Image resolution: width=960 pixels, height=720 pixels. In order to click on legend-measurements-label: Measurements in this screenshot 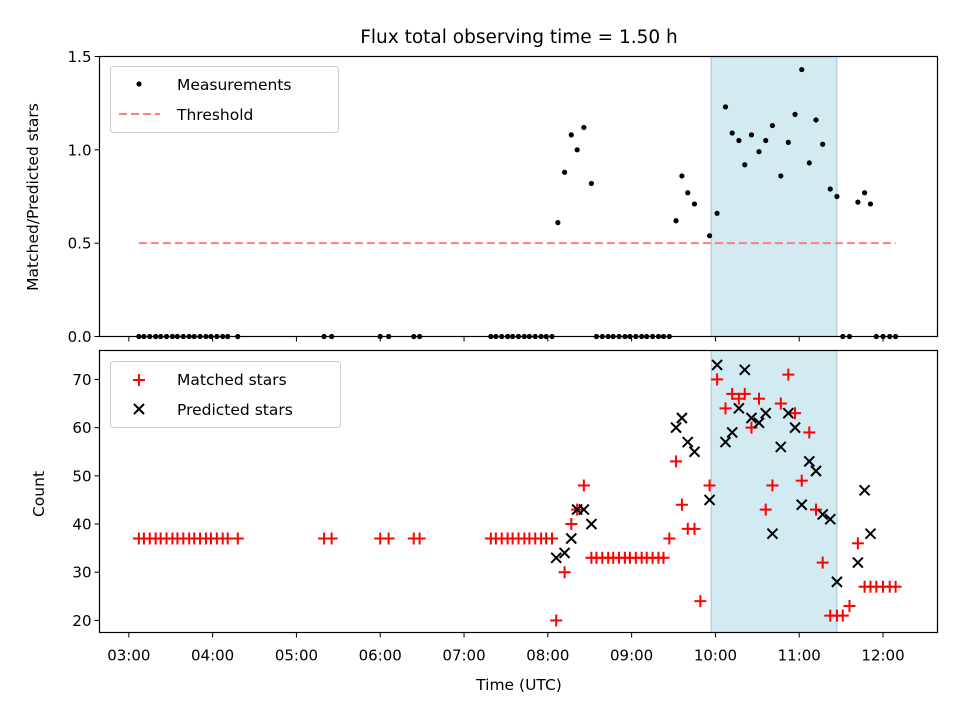, I will do `click(234, 85)`.